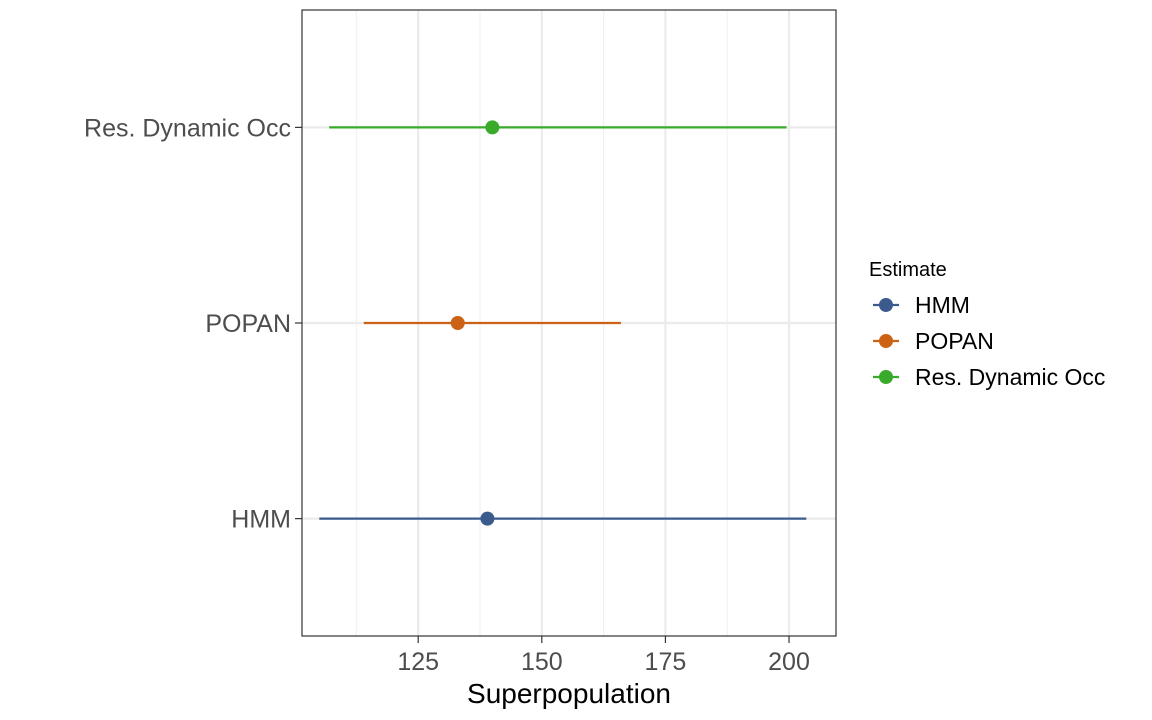 The image size is (1152, 720). Describe the element at coordinates (666, 662) in the screenshot. I see `x-tick-label: 175` at that location.